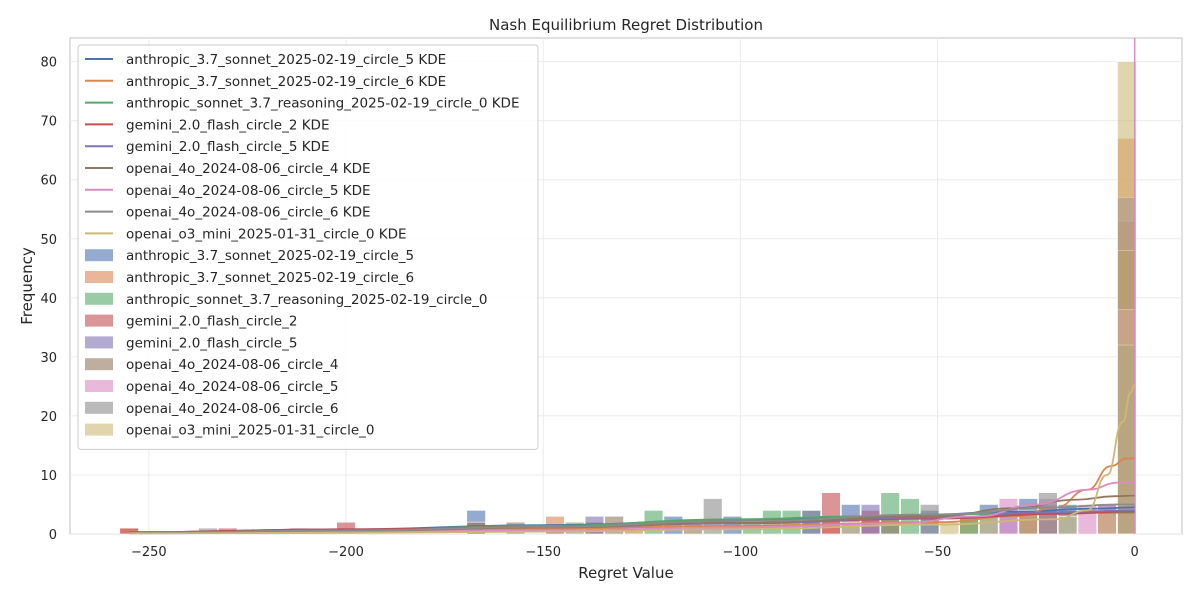 This screenshot has height=600, width=1200. What do you see at coordinates (48, 240) in the screenshot?
I see `y-tick-label: 50` at bounding box center [48, 240].